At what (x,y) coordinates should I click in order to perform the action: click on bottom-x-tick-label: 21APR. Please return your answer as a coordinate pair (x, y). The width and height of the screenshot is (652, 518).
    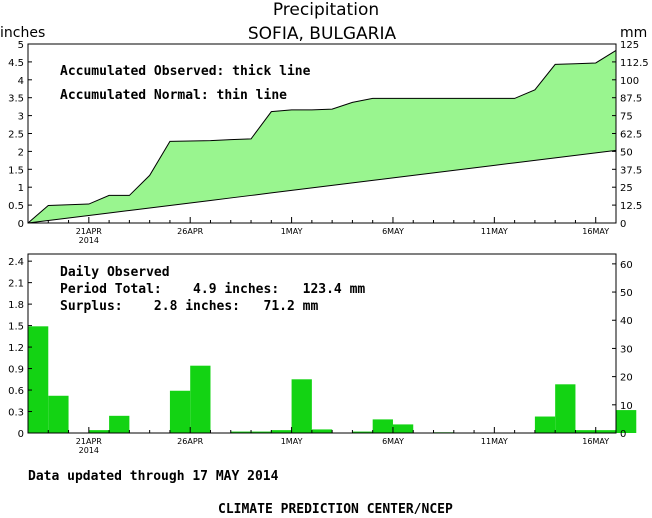
    Looking at the image, I should click on (89, 441).